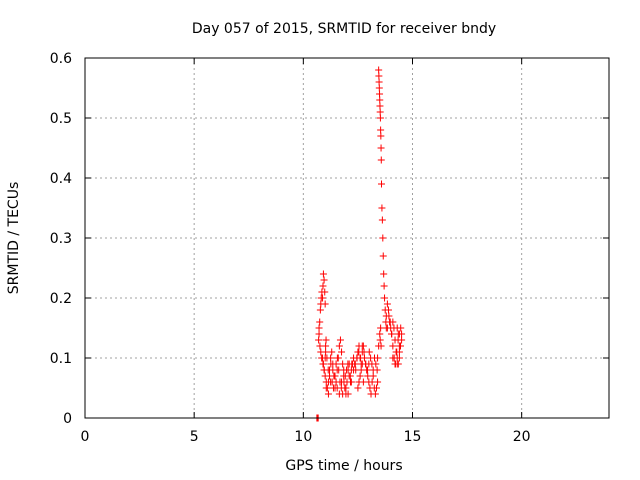 The image size is (640, 480). What do you see at coordinates (359, 244) in the screenshot?
I see `data-points` at bounding box center [359, 244].